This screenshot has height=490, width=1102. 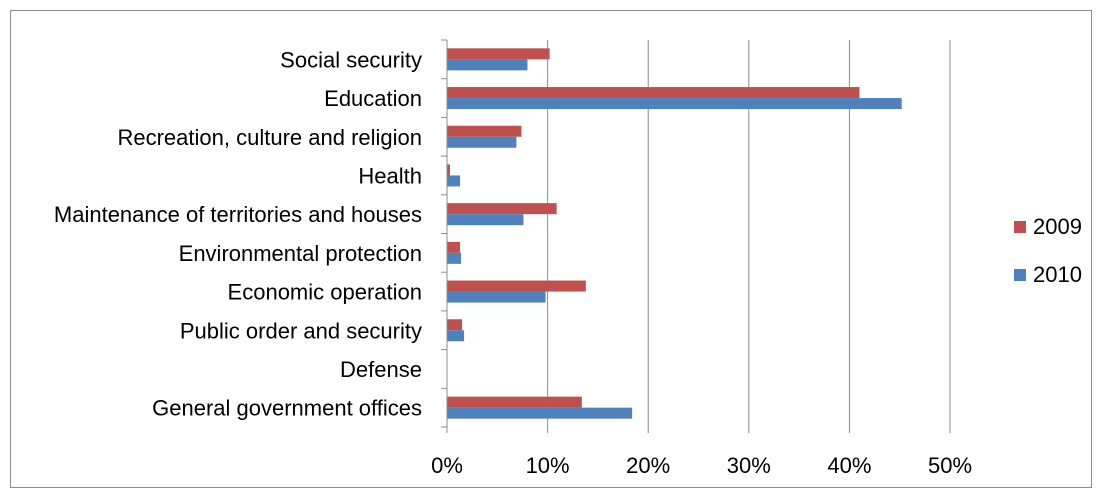 What do you see at coordinates (381, 369) in the screenshot?
I see `category-label: Defense` at bounding box center [381, 369].